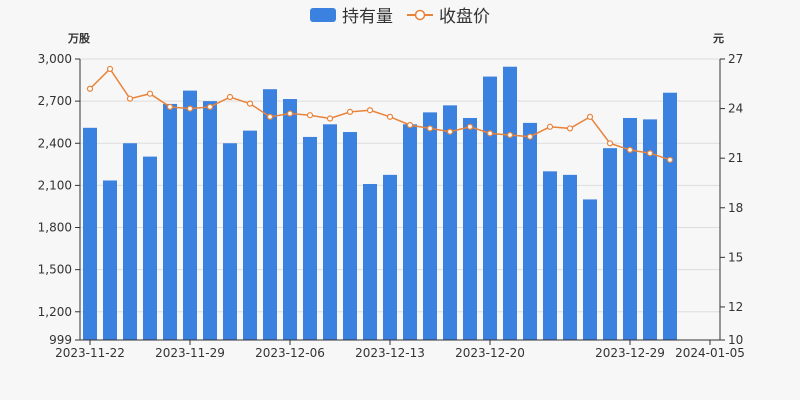  What do you see at coordinates (464, 17) in the screenshot?
I see `legend-label-close-price: 收盘价` at bounding box center [464, 17].